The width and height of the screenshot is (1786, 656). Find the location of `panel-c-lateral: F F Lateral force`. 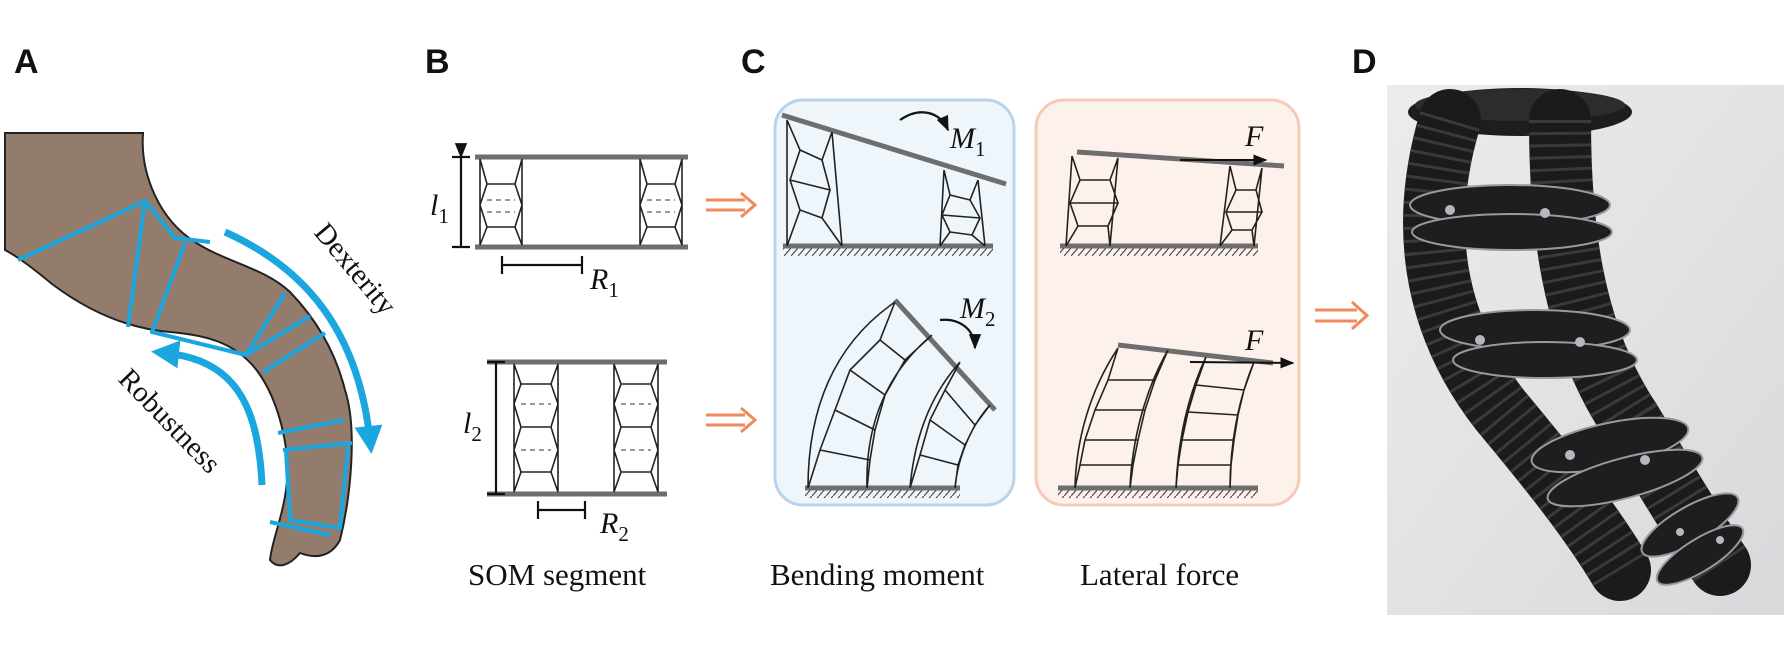

panel-c-lateral: F F Lateral force is located at coordinates (1167, 345).